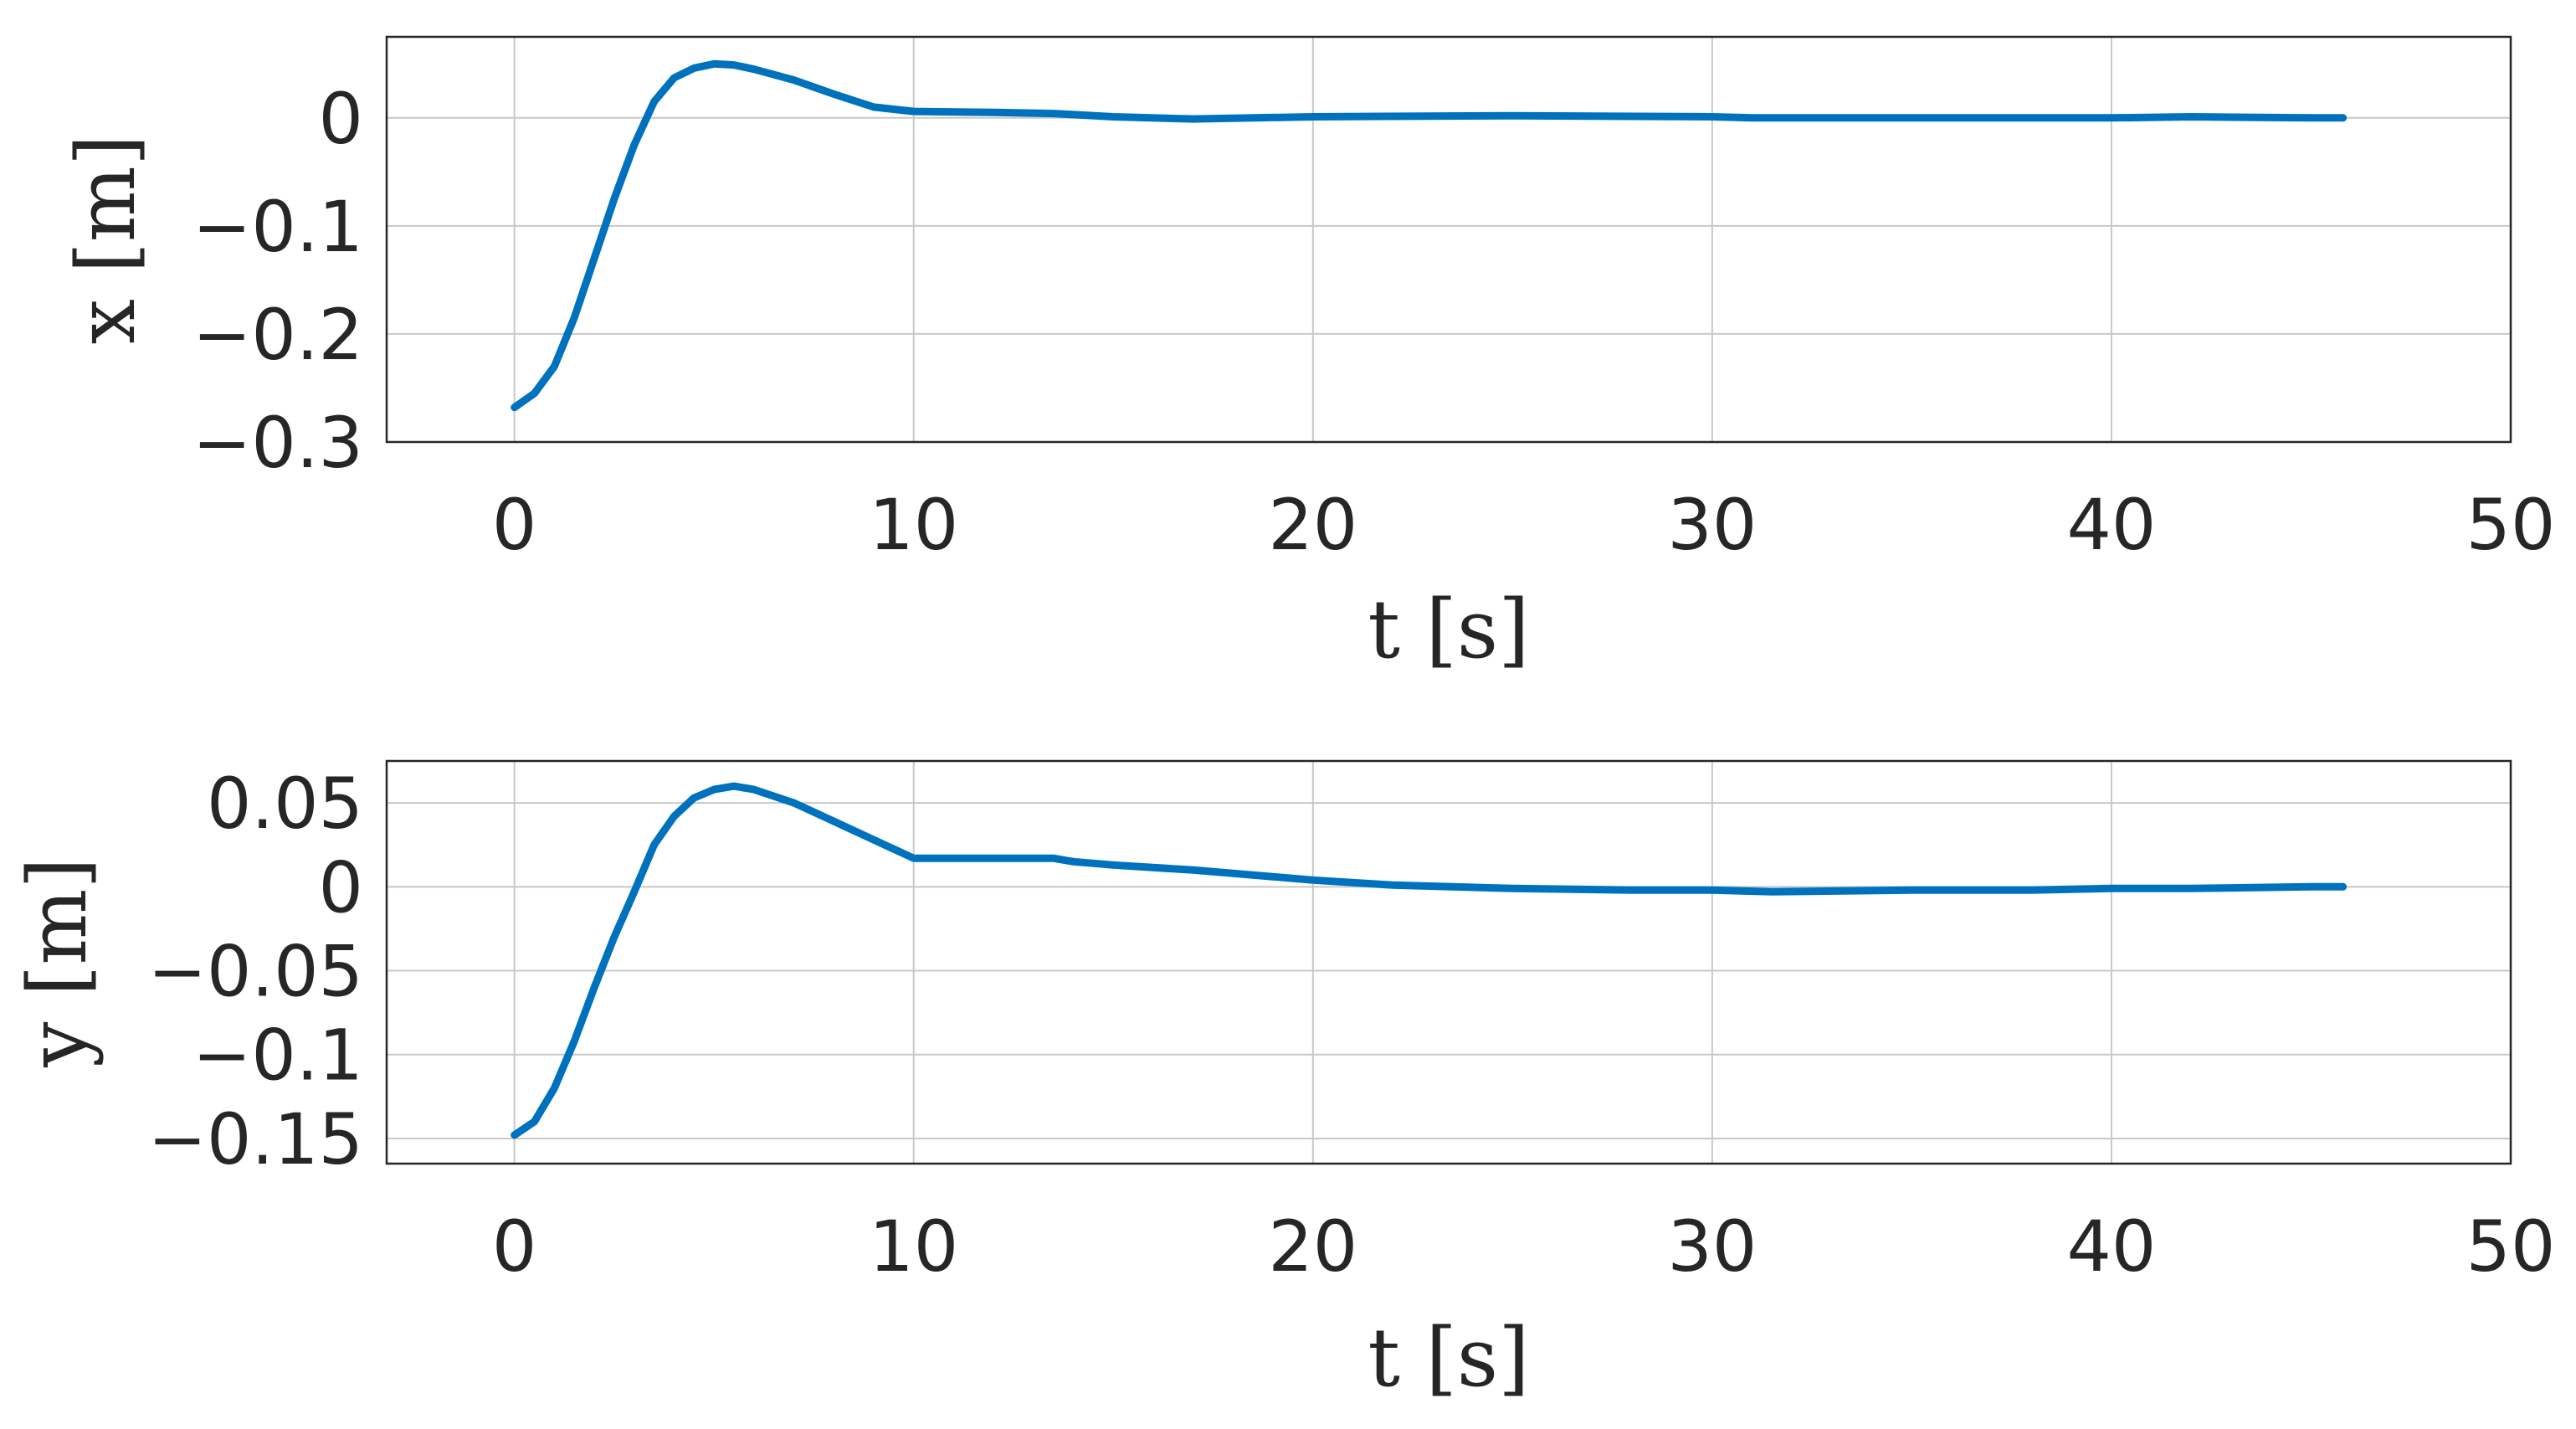  What do you see at coordinates (255, 972) in the screenshot?
I see `y-tick-label: −0.05` at bounding box center [255, 972].